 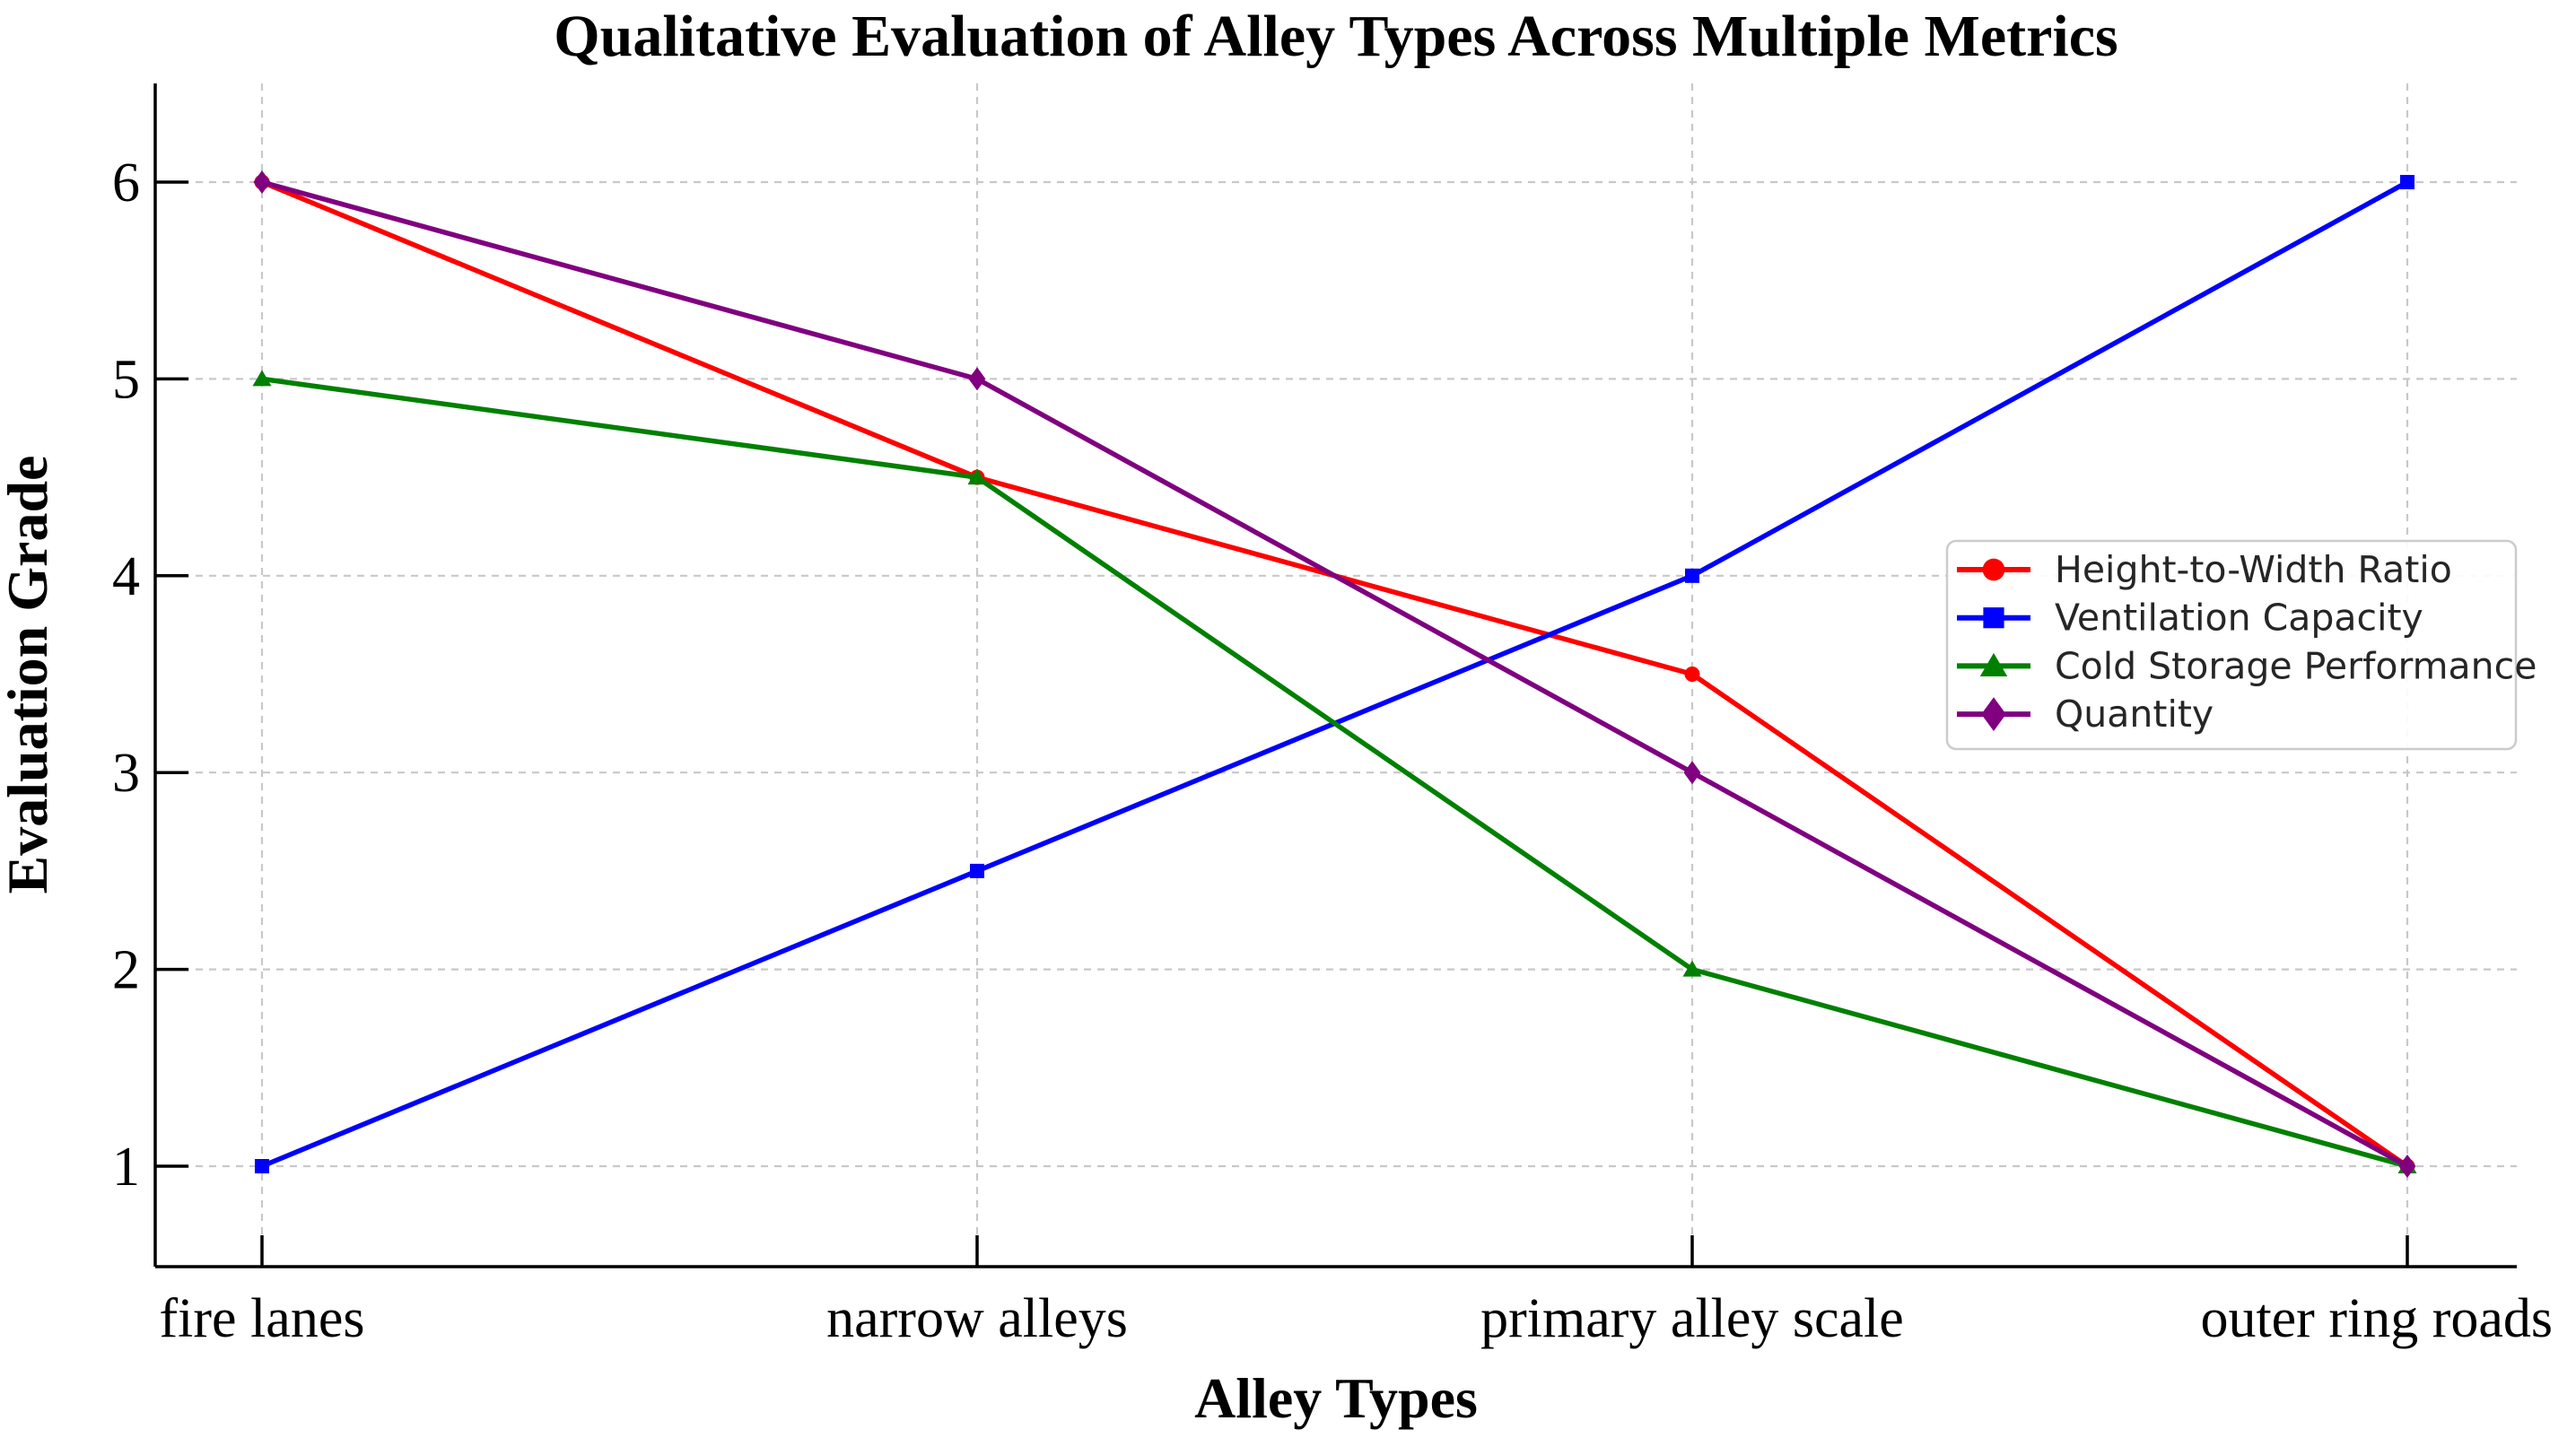 What do you see at coordinates (2239, 618) in the screenshot?
I see `legend-label: Ventilation Capacity` at bounding box center [2239, 618].